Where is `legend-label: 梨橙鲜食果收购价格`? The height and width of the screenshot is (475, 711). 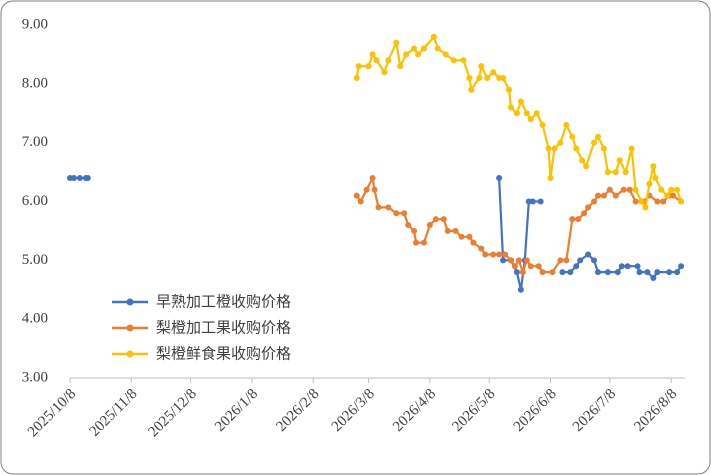
legend-label: 梨橙鲜食果收购价格 is located at coordinates (223, 354).